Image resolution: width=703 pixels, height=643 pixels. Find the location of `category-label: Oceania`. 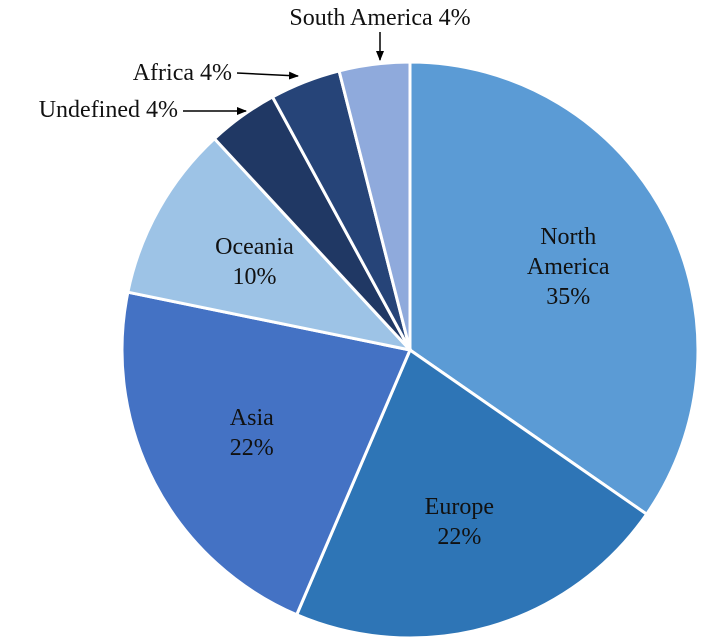

category-label: Oceania is located at coordinates (254, 247).